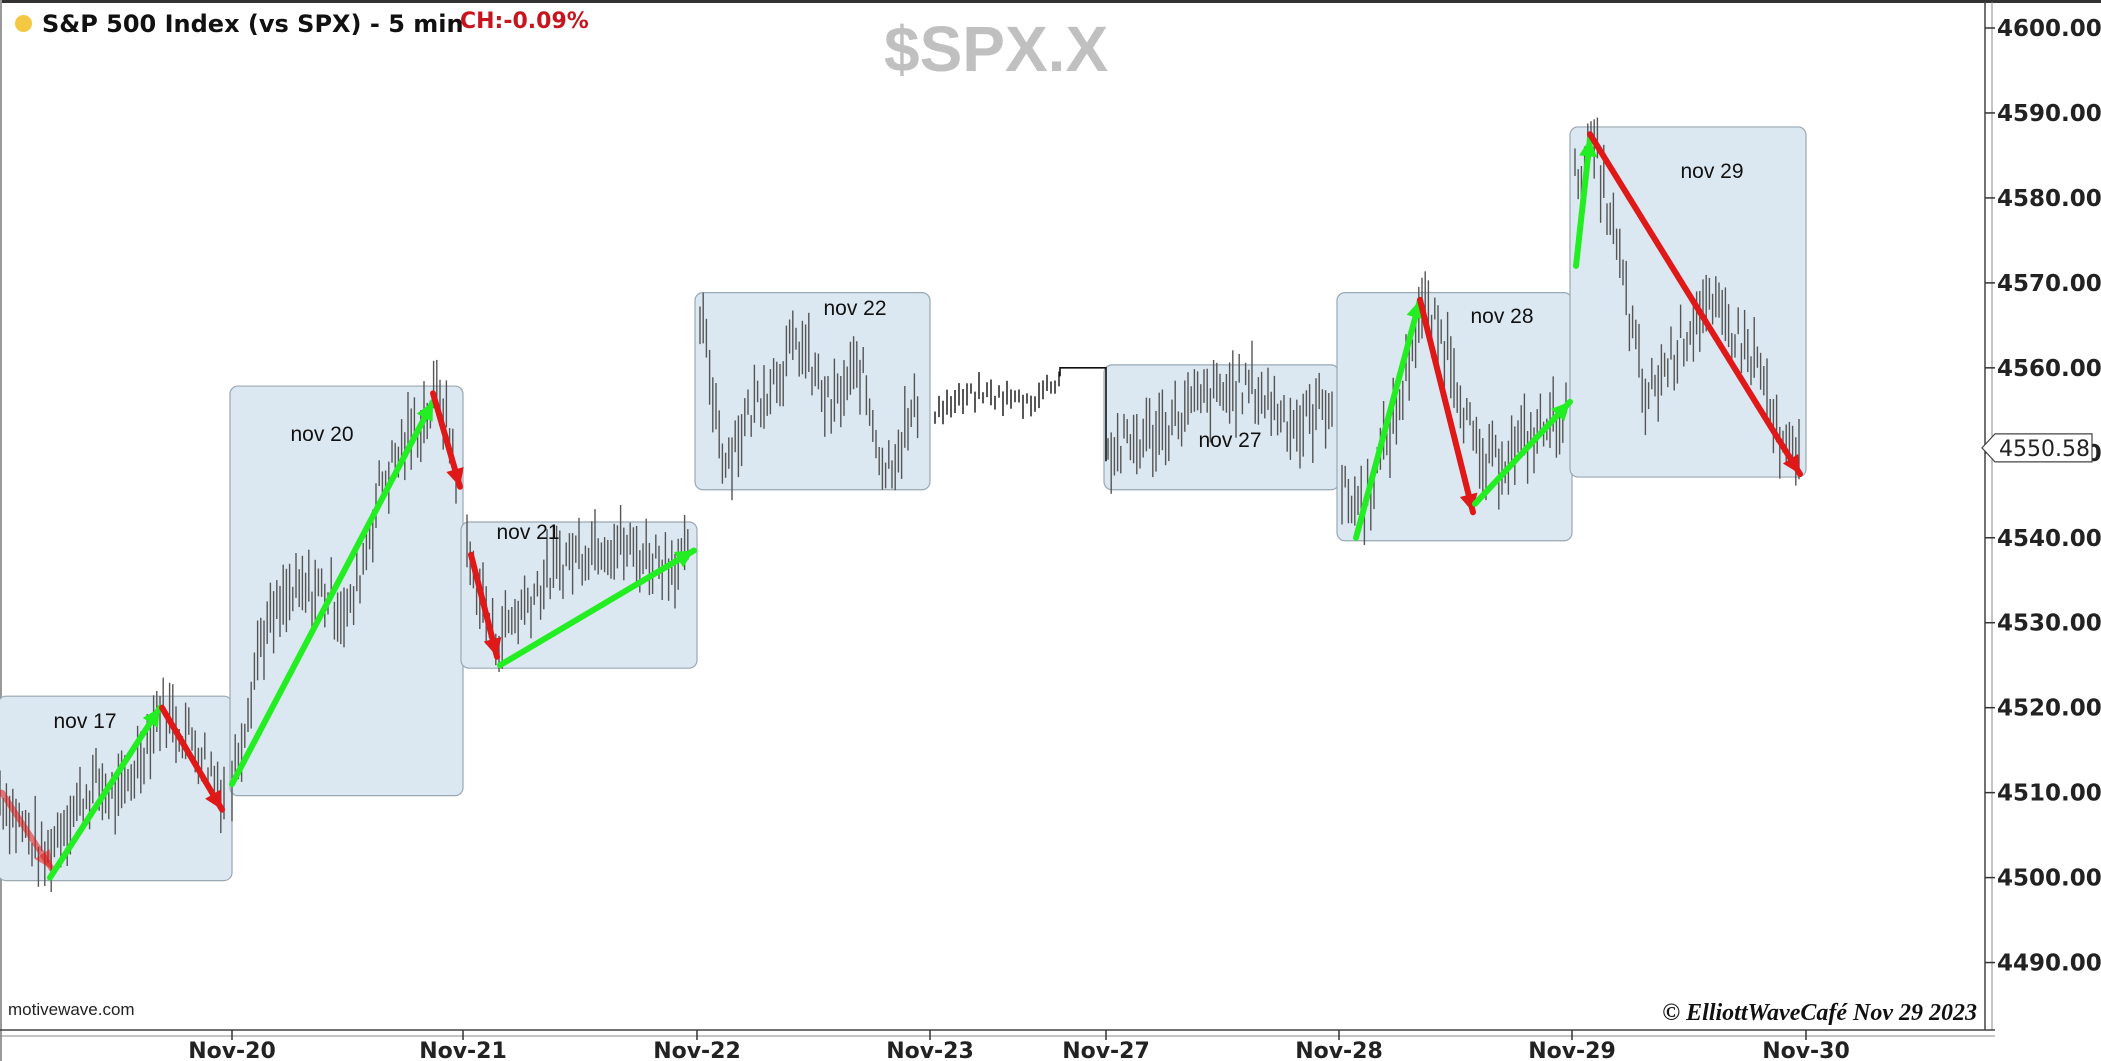 The width and height of the screenshot is (2101, 1061). I want to click on last-price-label: 4550.58, so click(2044, 449).